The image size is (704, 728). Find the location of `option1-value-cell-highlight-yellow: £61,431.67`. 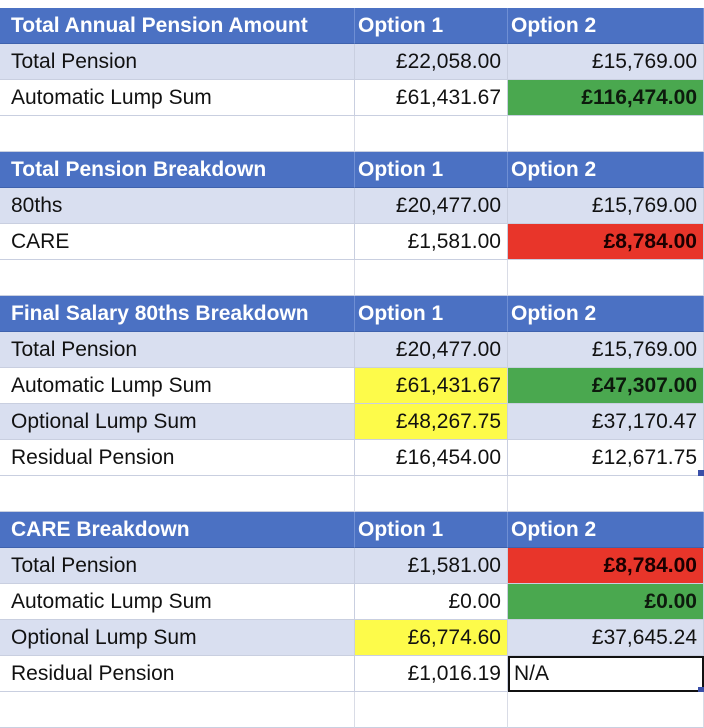

option1-value-cell-highlight-yellow: £61,431.67 is located at coordinates (431, 386).